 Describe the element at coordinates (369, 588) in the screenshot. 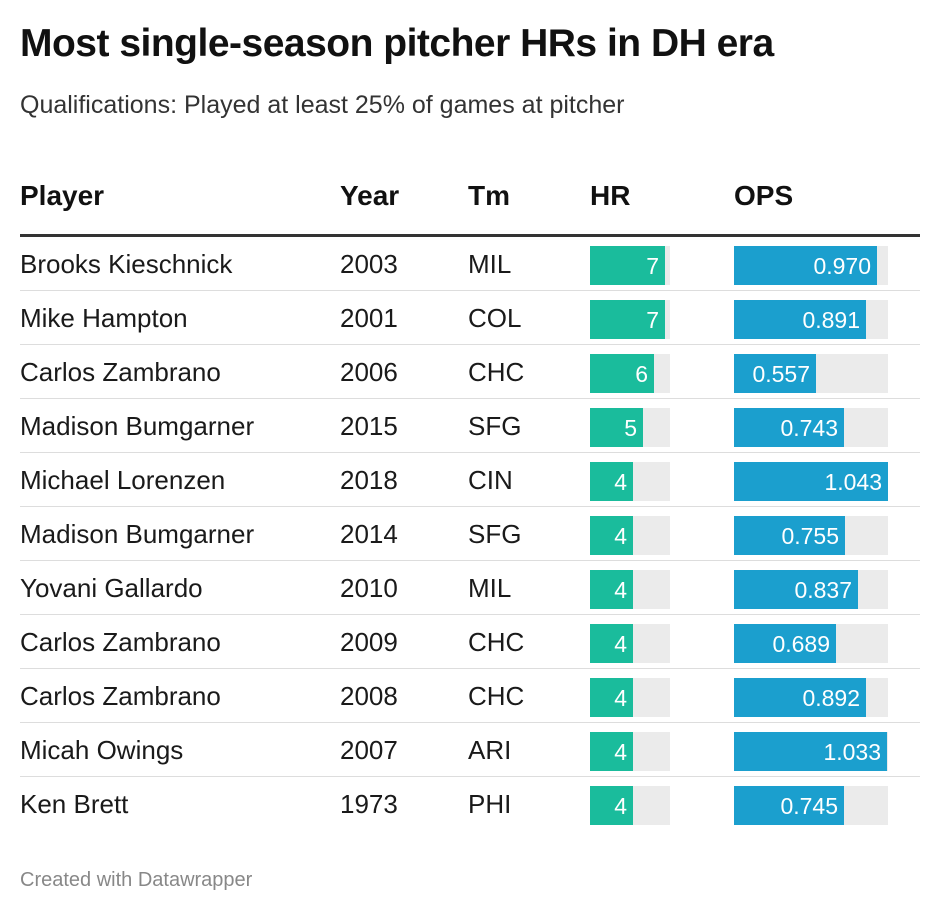

I see `year-cell: 2010` at that location.